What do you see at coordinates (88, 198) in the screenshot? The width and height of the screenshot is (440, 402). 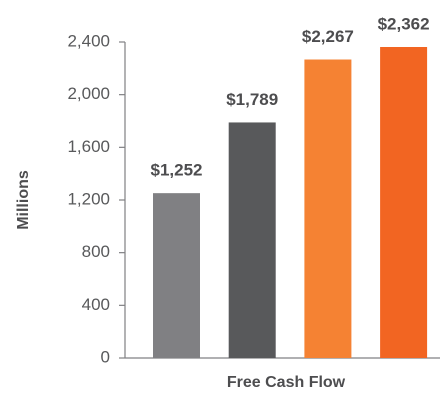 I see `y-tick-label: 1,200` at bounding box center [88, 198].